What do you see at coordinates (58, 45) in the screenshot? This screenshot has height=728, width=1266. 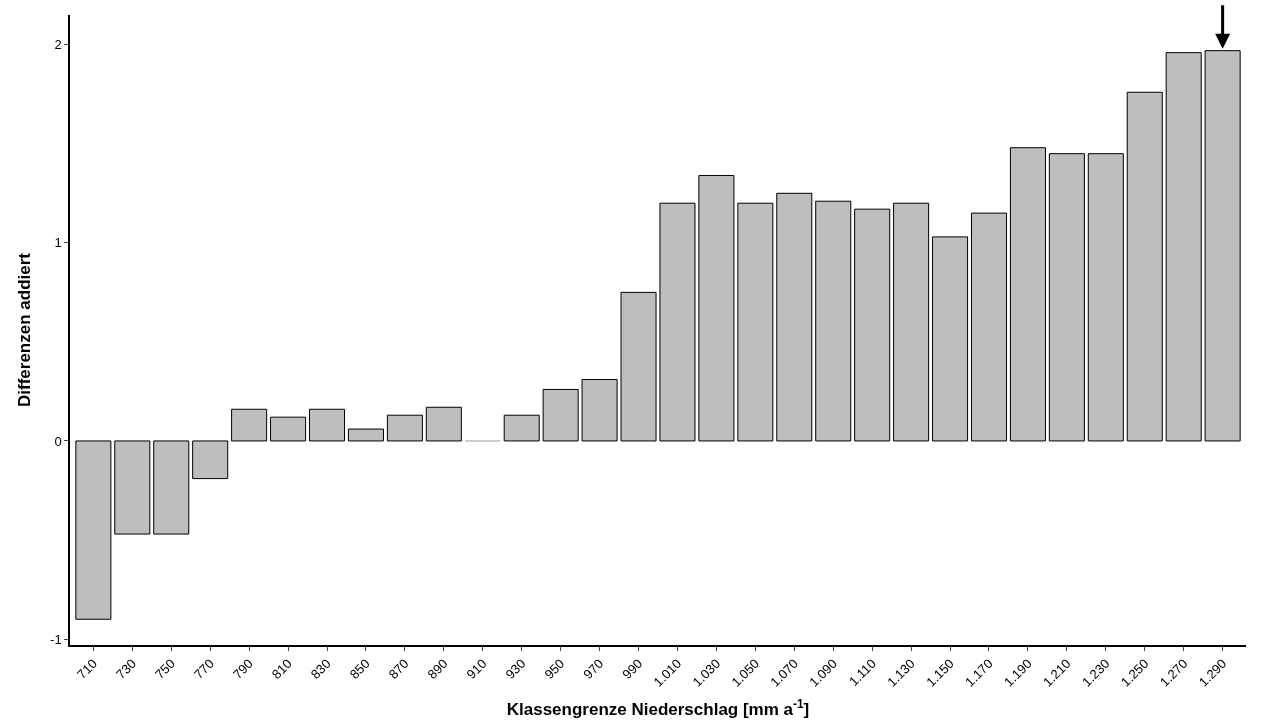 I see `y-tick-label: 2` at bounding box center [58, 45].